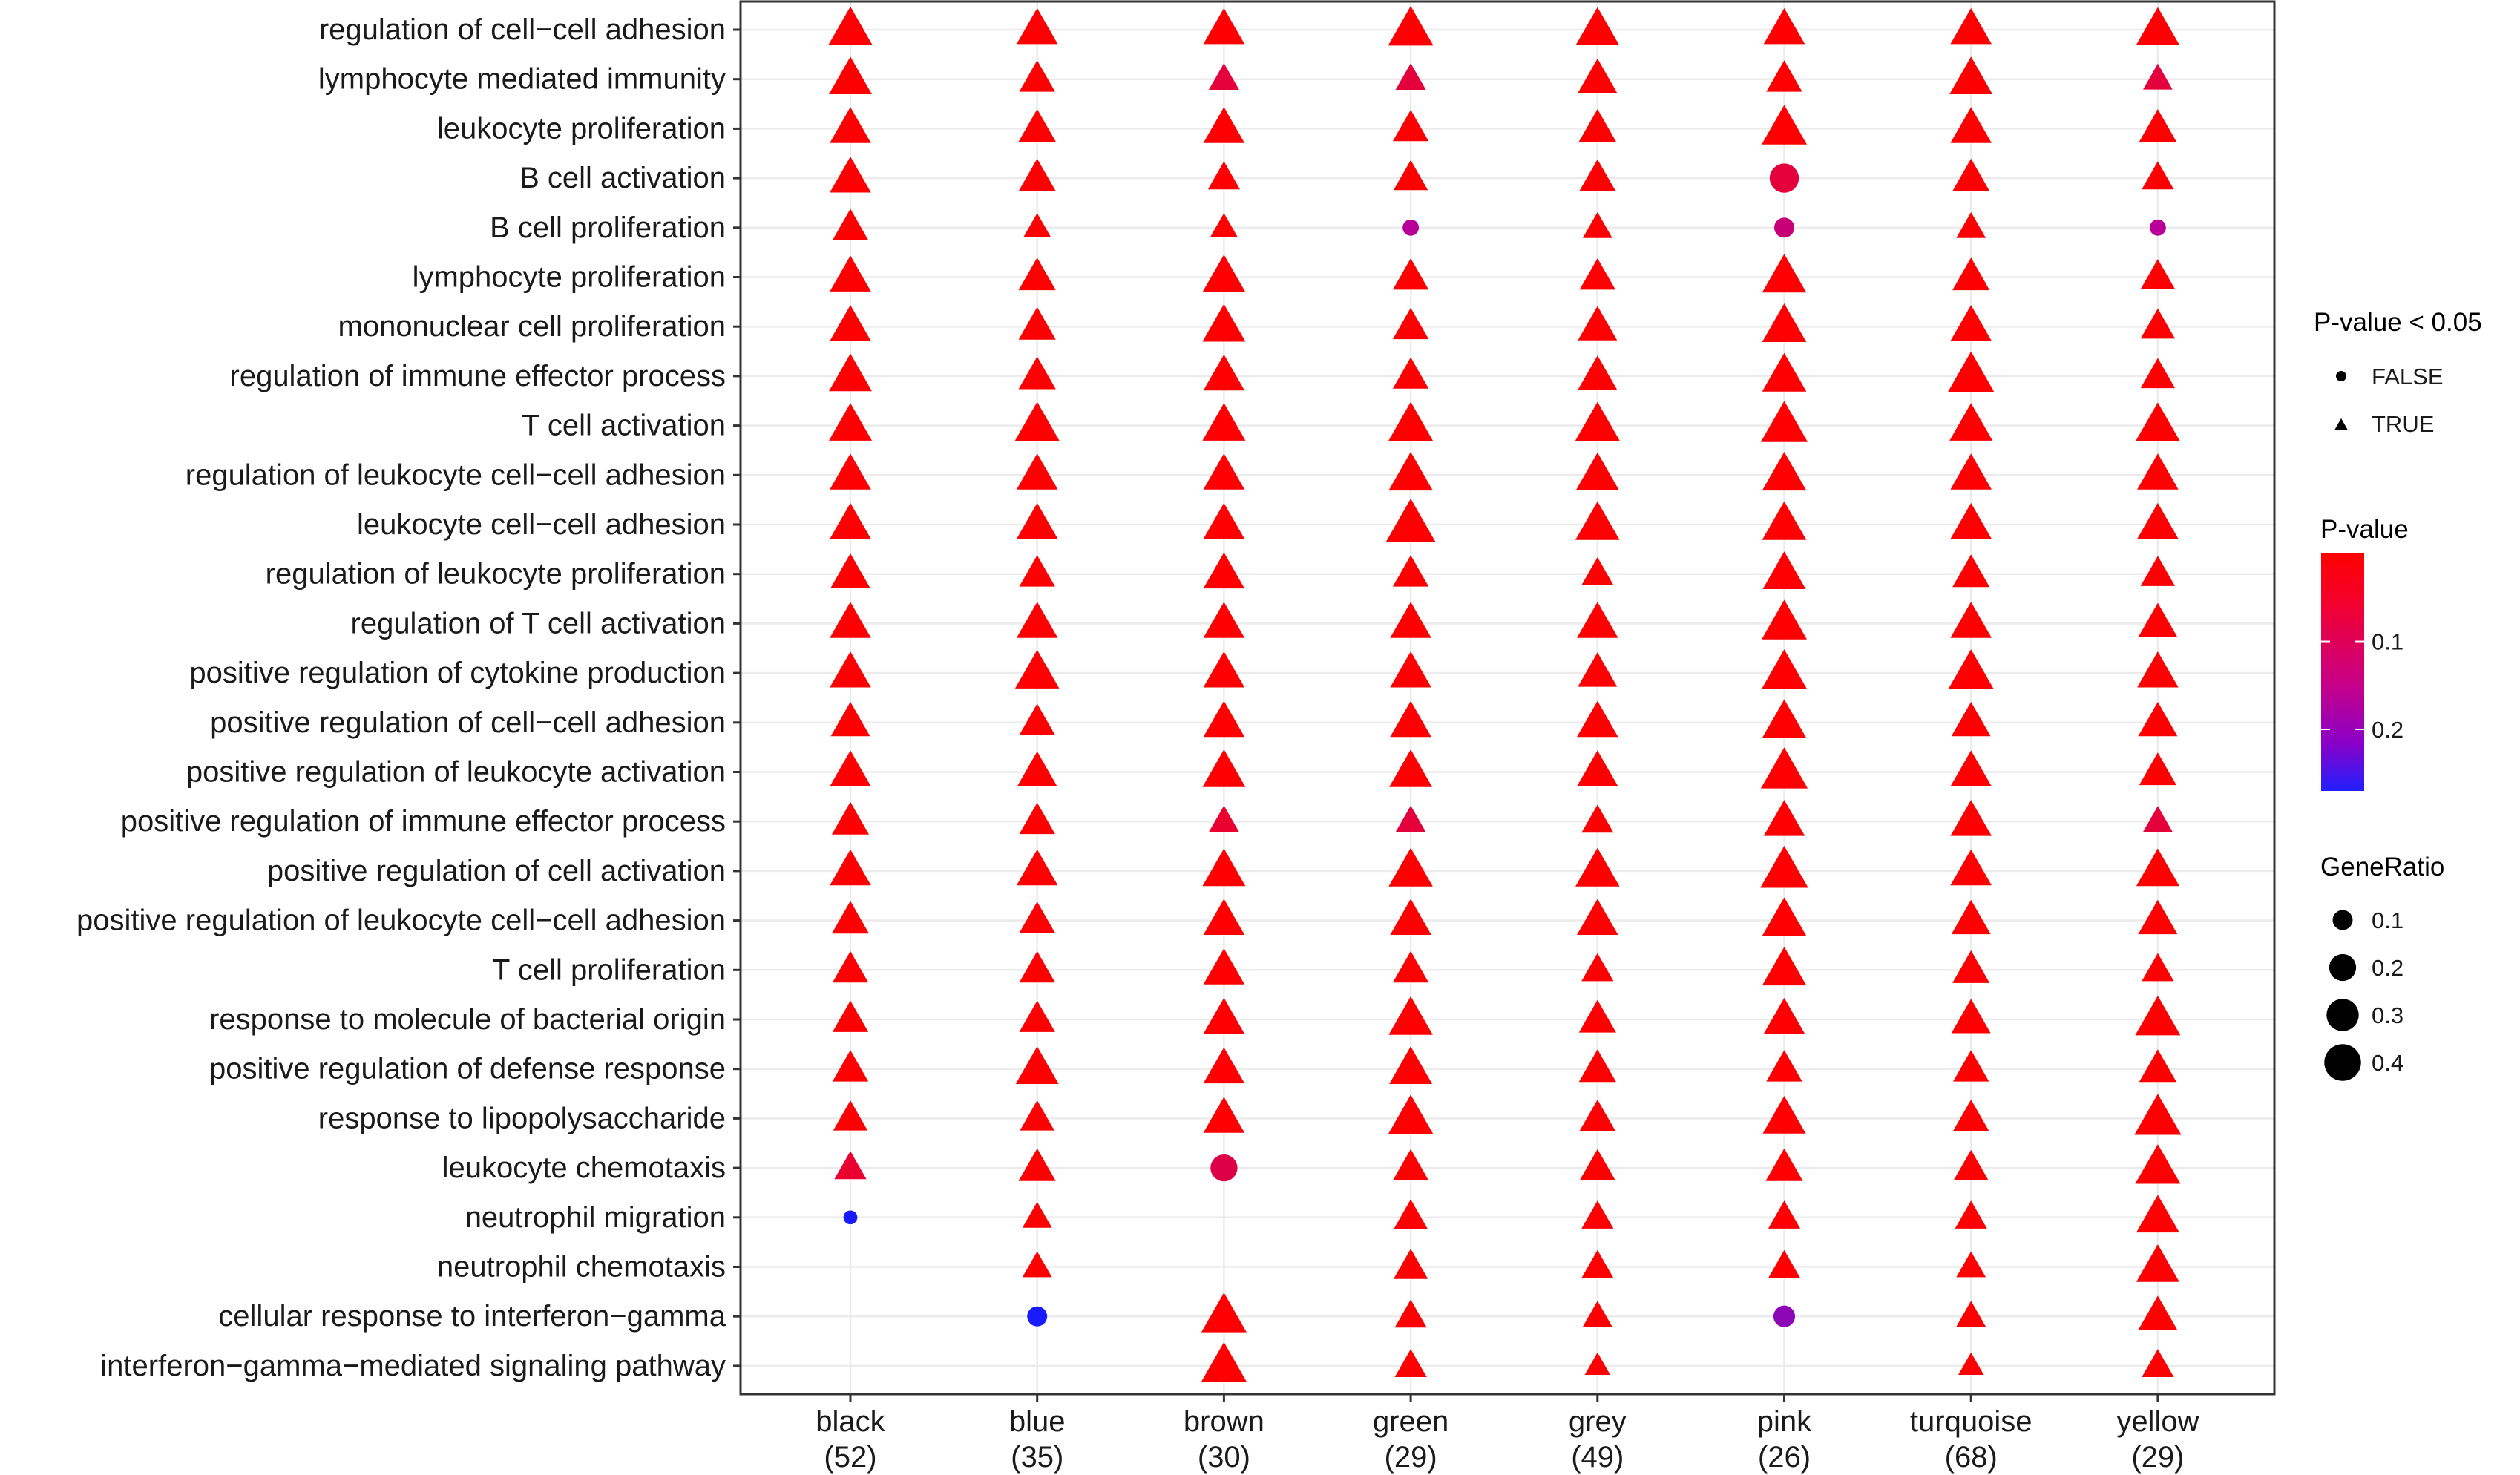 Image resolution: width=2520 pixels, height=1475 pixels. I want to click on x-tick-label-module: turquoise, so click(1971, 1421).